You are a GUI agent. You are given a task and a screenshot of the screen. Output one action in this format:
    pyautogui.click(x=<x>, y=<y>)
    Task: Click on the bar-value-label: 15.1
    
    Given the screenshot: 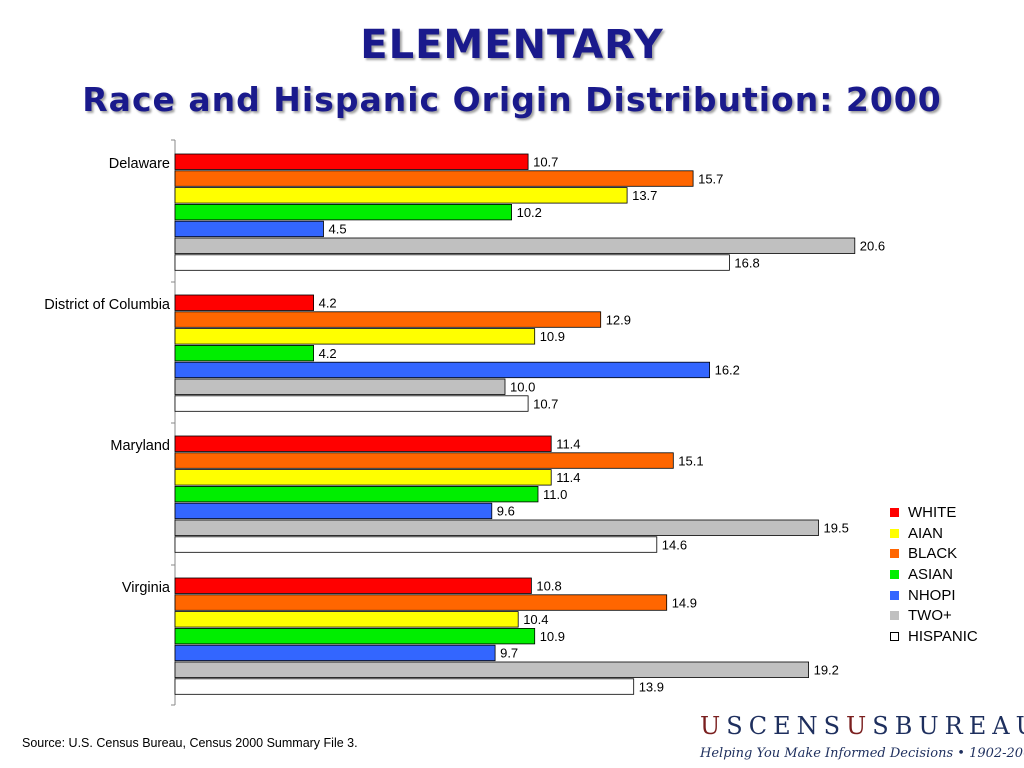 What is the action you would take?
    pyautogui.click(x=690, y=460)
    